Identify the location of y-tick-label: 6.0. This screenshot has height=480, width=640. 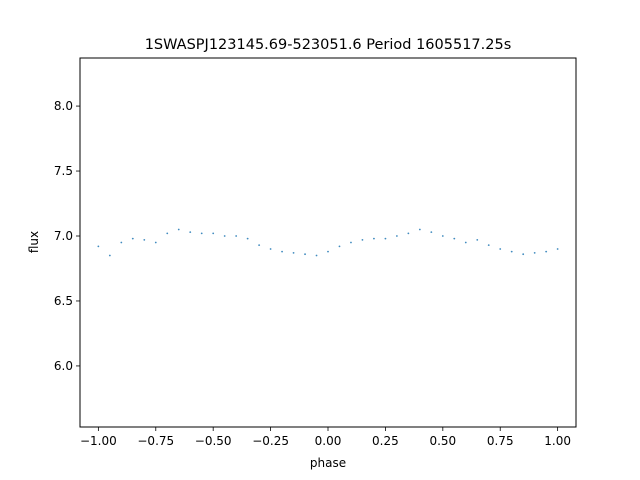
(63, 366).